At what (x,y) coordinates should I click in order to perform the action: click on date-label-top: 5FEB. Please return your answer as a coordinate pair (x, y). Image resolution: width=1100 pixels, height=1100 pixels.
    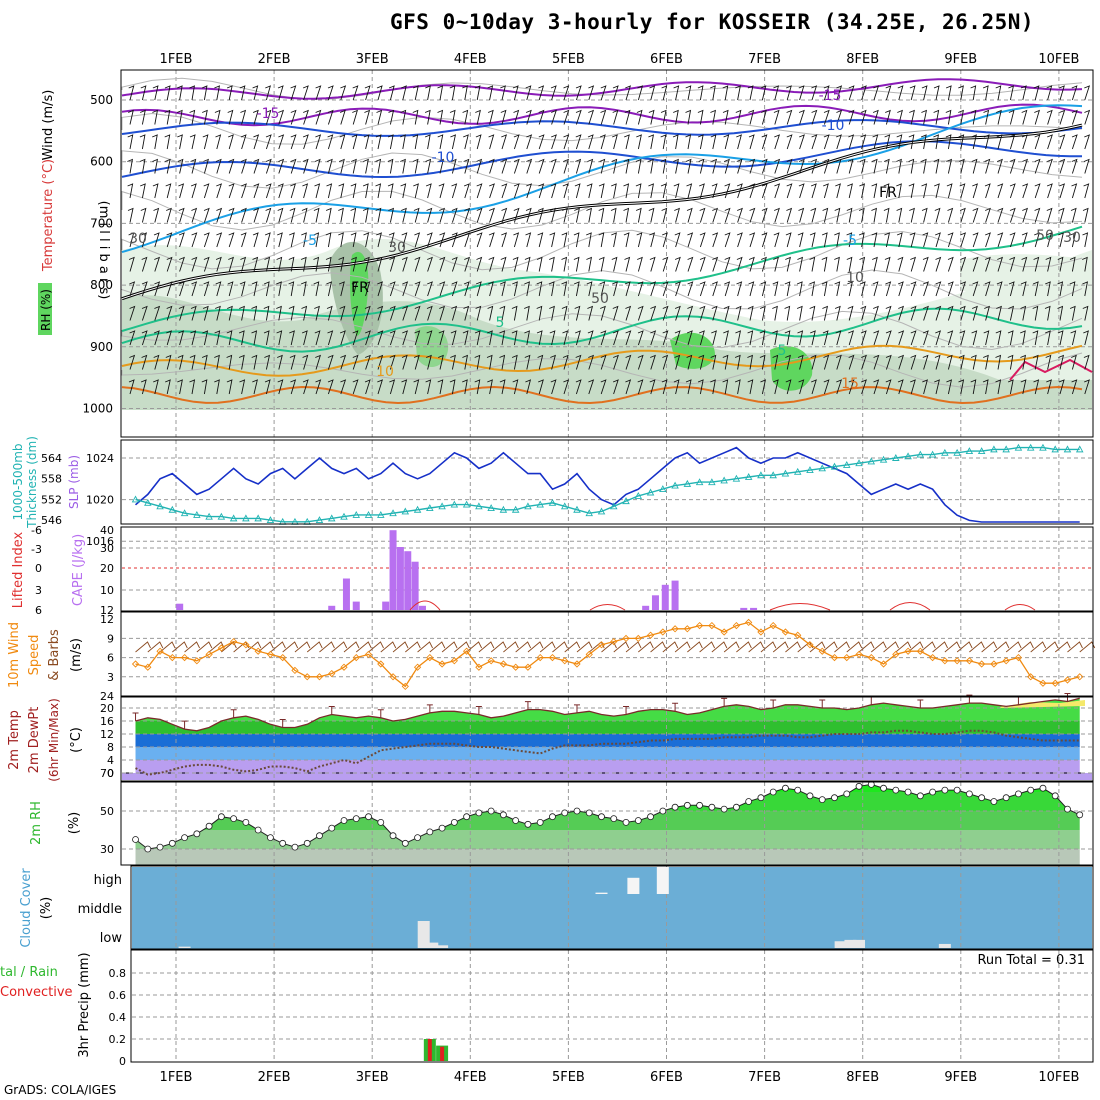
    Looking at the image, I should click on (568, 59).